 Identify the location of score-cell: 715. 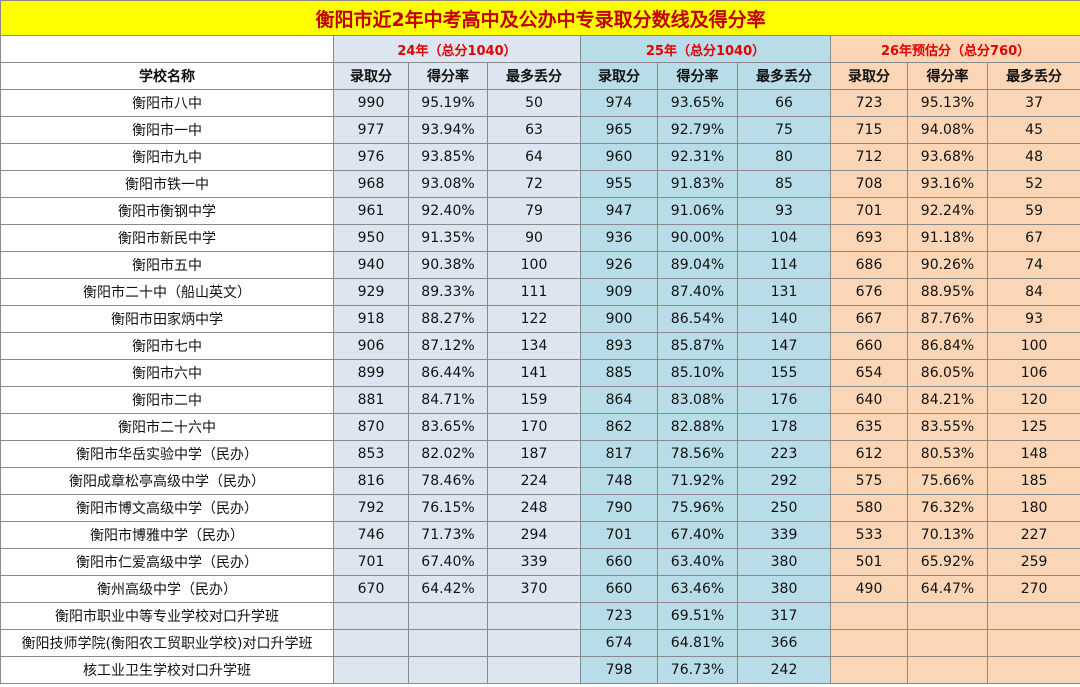
(869, 130).